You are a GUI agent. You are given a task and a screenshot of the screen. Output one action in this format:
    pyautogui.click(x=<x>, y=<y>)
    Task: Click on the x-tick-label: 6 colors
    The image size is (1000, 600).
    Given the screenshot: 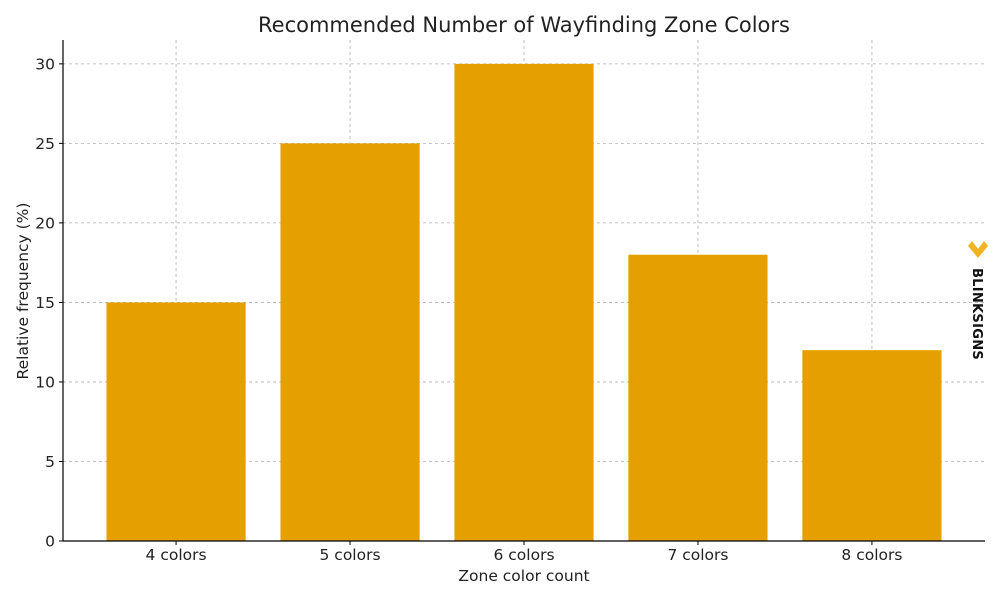 What is the action you would take?
    pyautogui.click(x=523, y=555)
    